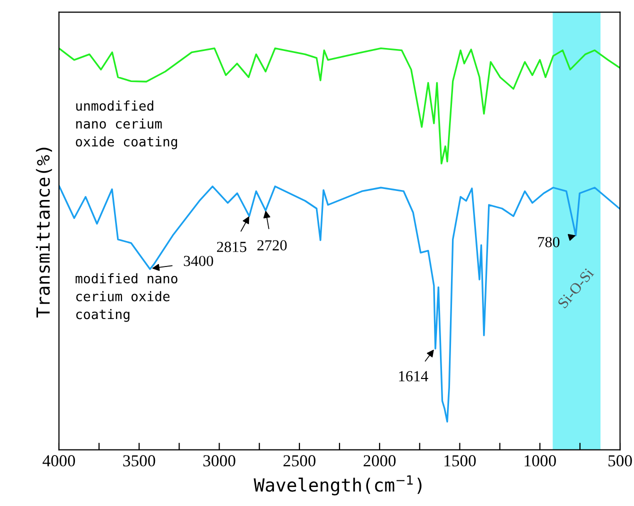 The width and height of the screenshot is (634, 506). I want to click on x-tick-label: 500, so click(620, 460).